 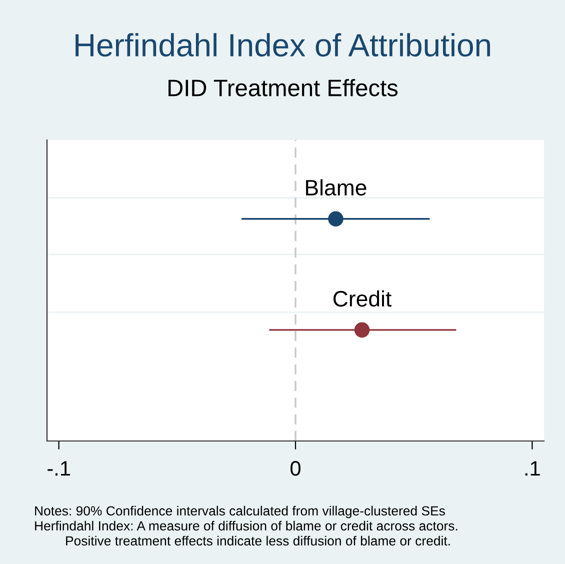 I want to click on x-tick-label: 0, so click(x=295, y=468).